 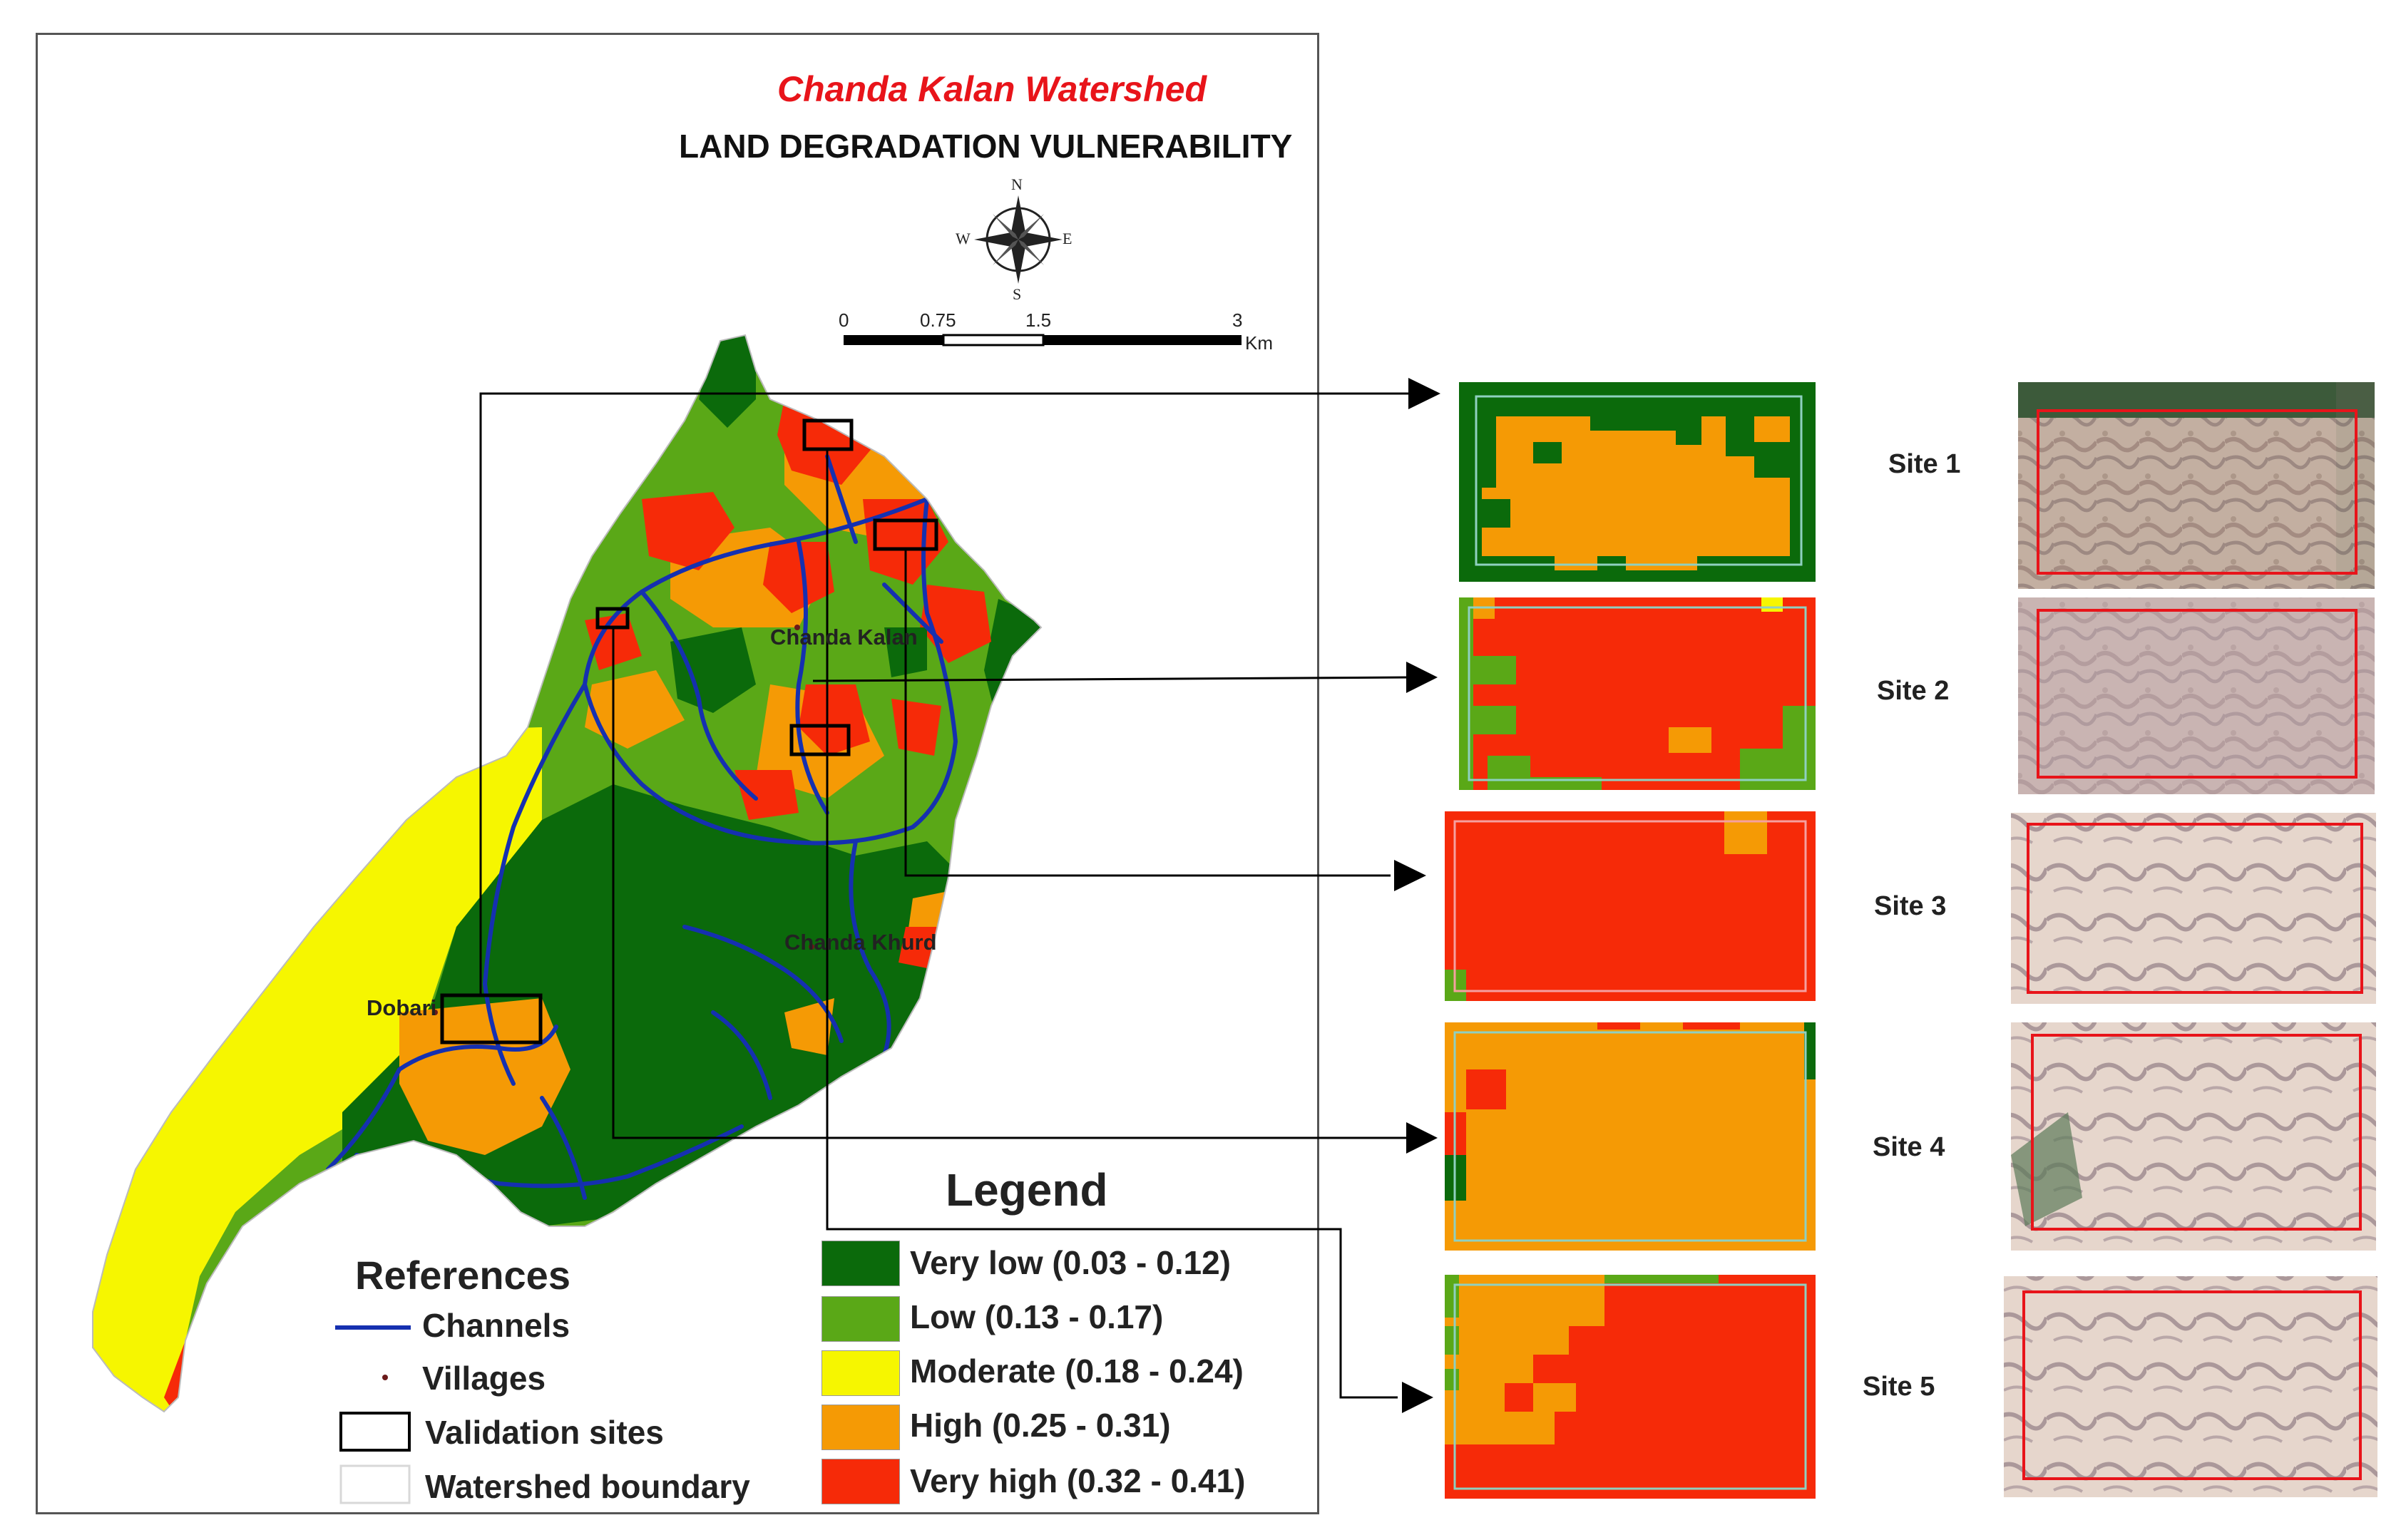 What do you see at coordinates (844, 637) in the screenshot?
I see `village-label-chanda-kalan: Chanda Kalan` at bounding box center [844, 637].